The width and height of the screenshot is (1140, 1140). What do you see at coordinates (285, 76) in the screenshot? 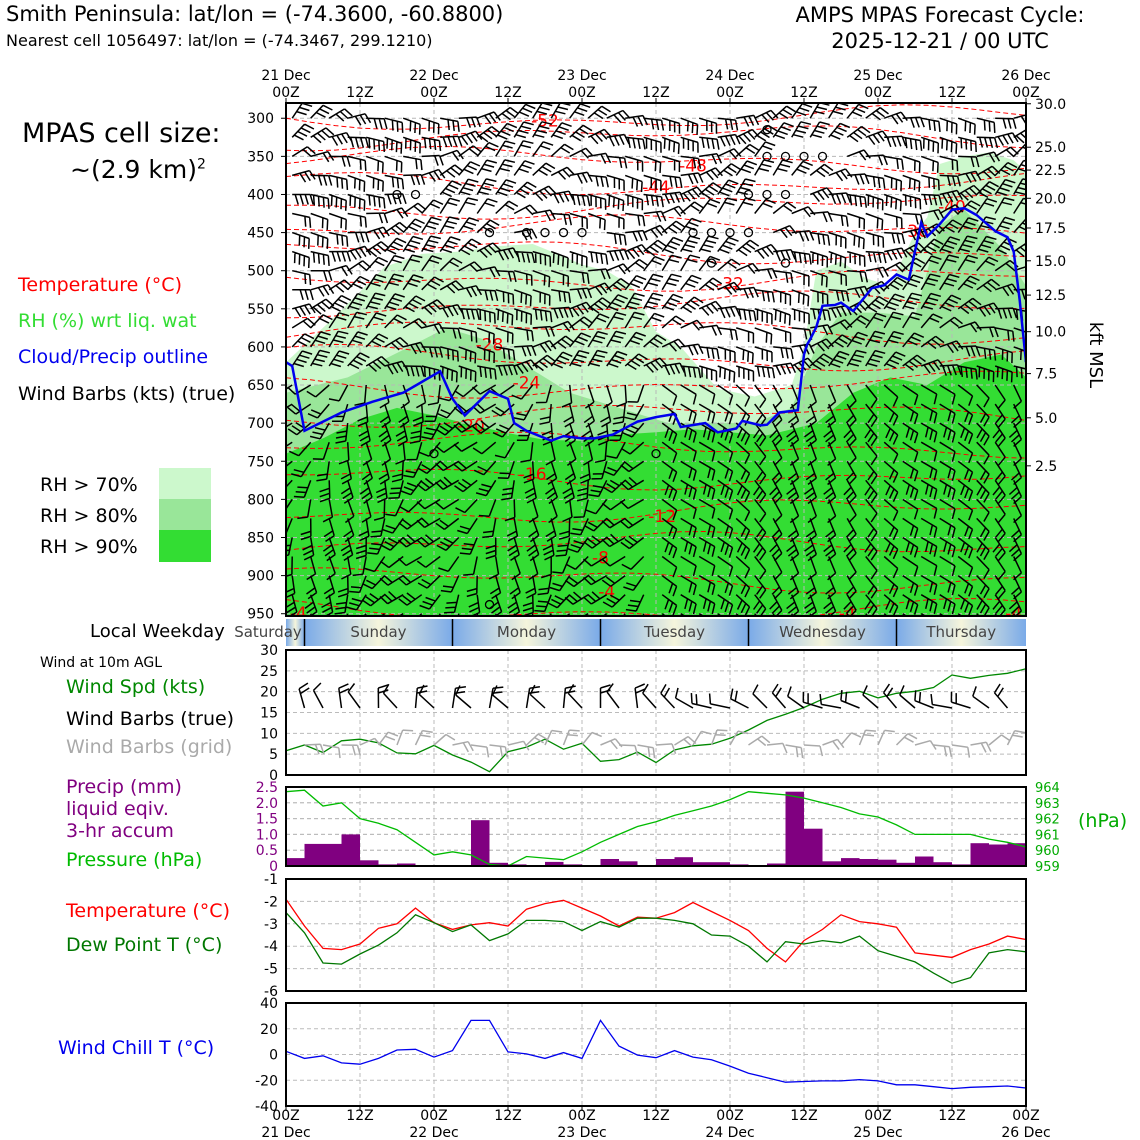
I see `top-day-label: 21 Dec` at bounding box center [285, 76].